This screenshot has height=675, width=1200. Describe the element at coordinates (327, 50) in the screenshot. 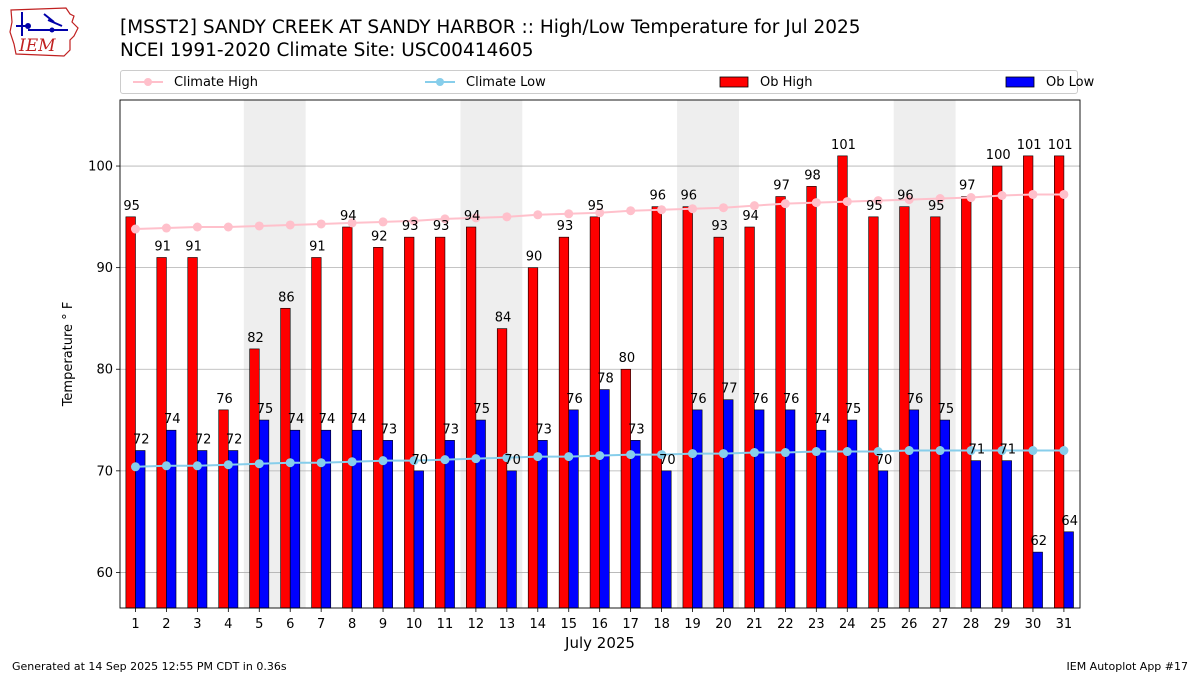

I see `chart-subtitle: NCEI 1991-2020 Climate Site: USC00414605` at that location.